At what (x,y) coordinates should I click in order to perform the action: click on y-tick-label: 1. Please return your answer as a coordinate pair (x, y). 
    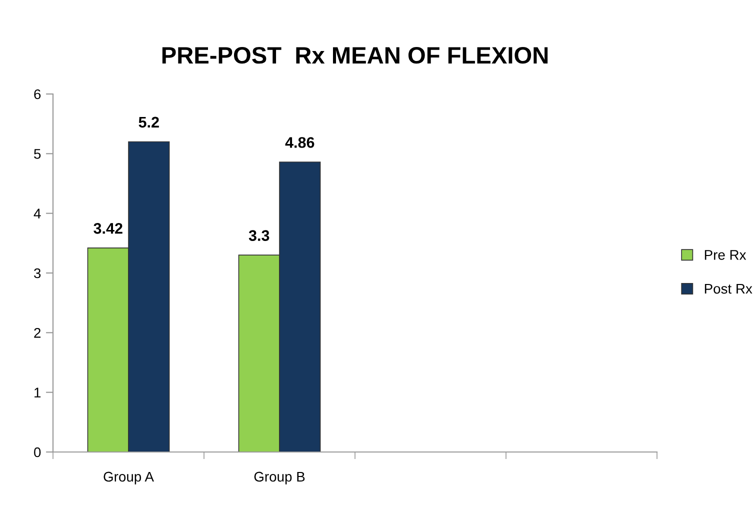
    Looking at the image, I should click on (37, 393).